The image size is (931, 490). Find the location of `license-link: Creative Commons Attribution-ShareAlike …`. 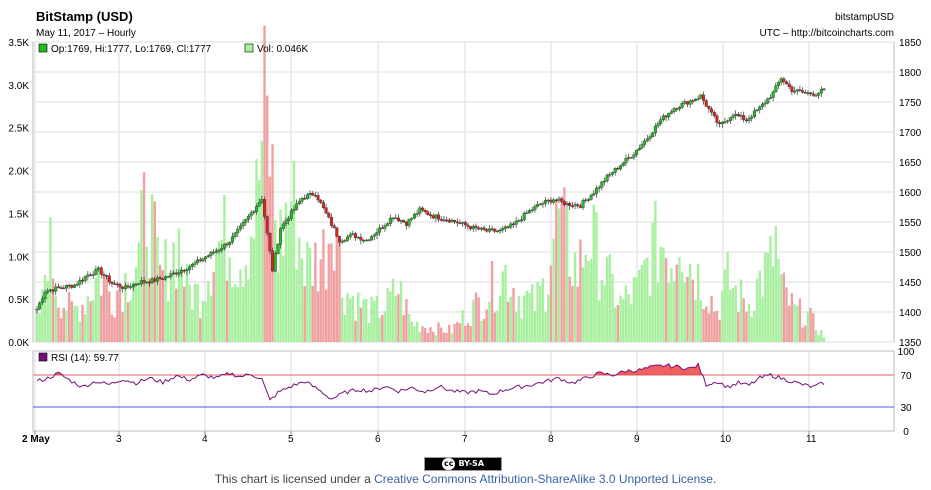

license-link: Creative Commons Attribution-ShareAlike … is located at coordinates (543, 479).